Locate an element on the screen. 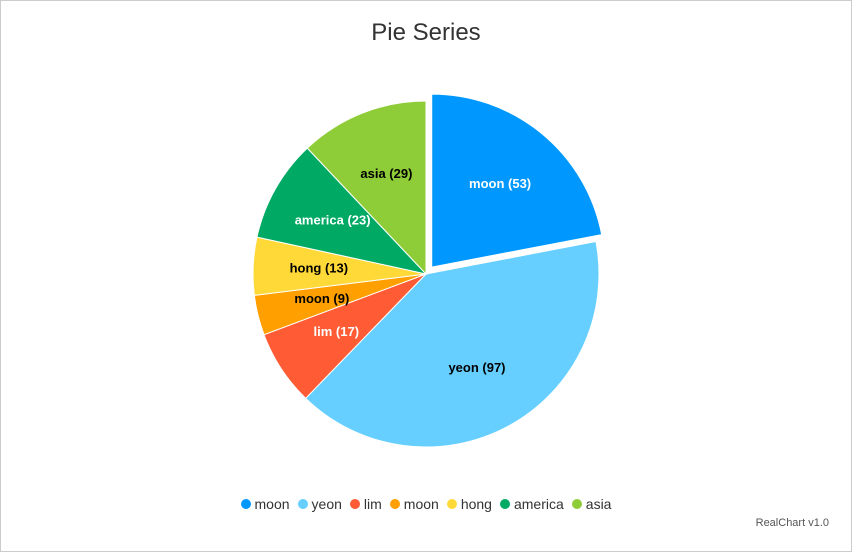 The width and height of the screenshot is (852, 552). chart-title: Pie Series is located at coordinates (426, 32).